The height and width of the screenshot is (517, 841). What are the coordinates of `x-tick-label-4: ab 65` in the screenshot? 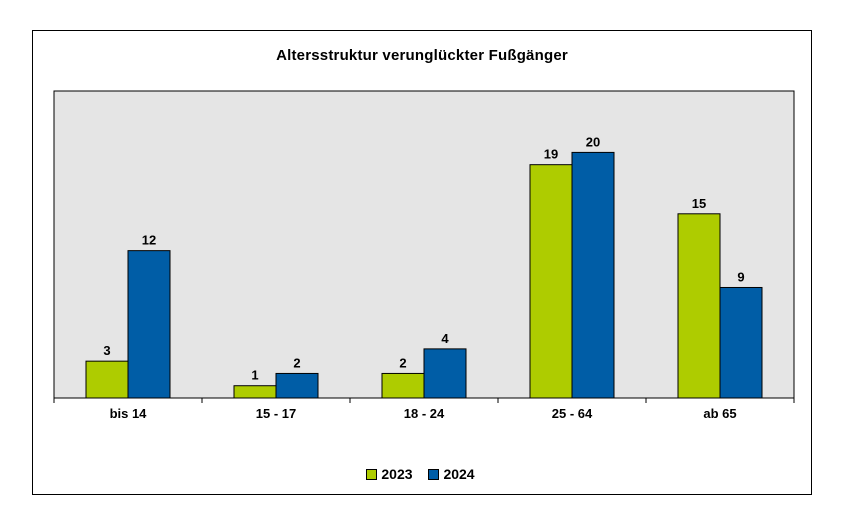 It's located at (719, 413).